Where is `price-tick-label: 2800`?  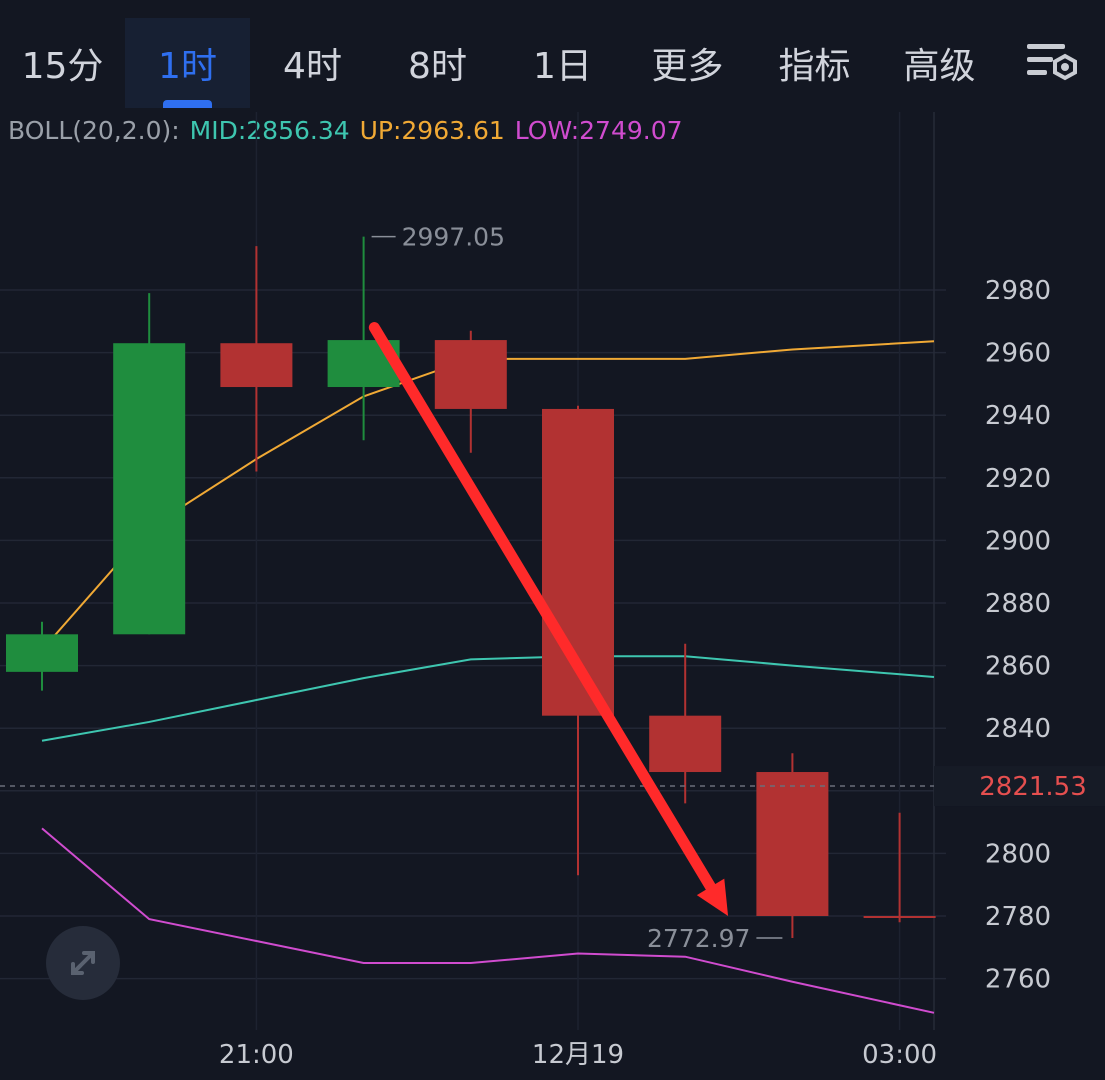
price-tick-label: 2800 is located at coordinates (1018, 854).